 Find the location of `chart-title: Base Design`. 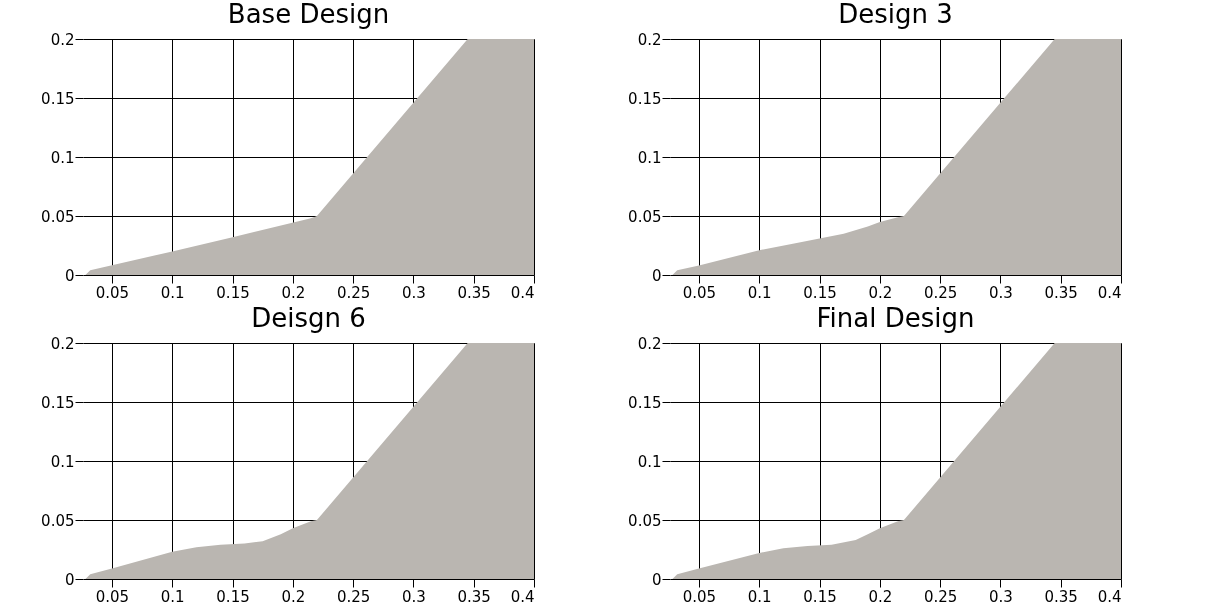

chart-title: Base Design is located at coordinates (308, 14).